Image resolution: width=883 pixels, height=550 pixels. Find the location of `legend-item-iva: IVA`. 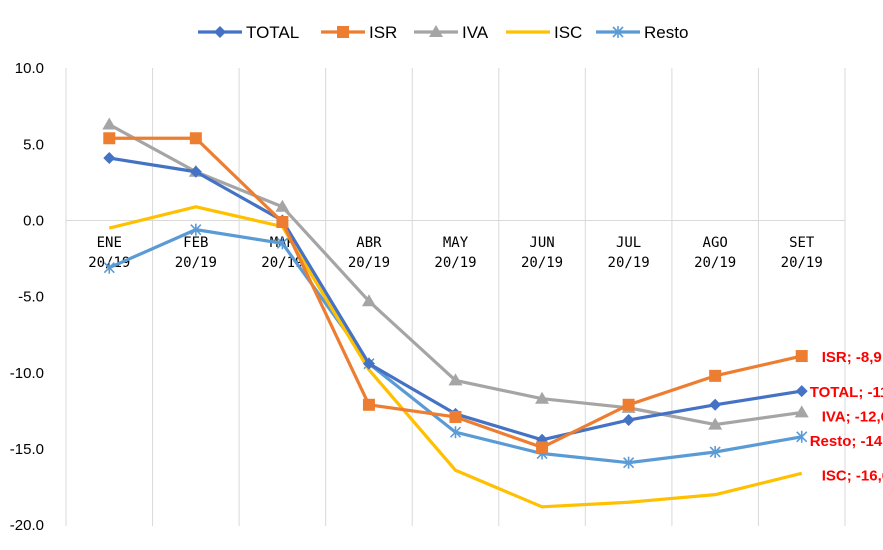

legend-item-iva: IVA is located at coordinates (451, 32).